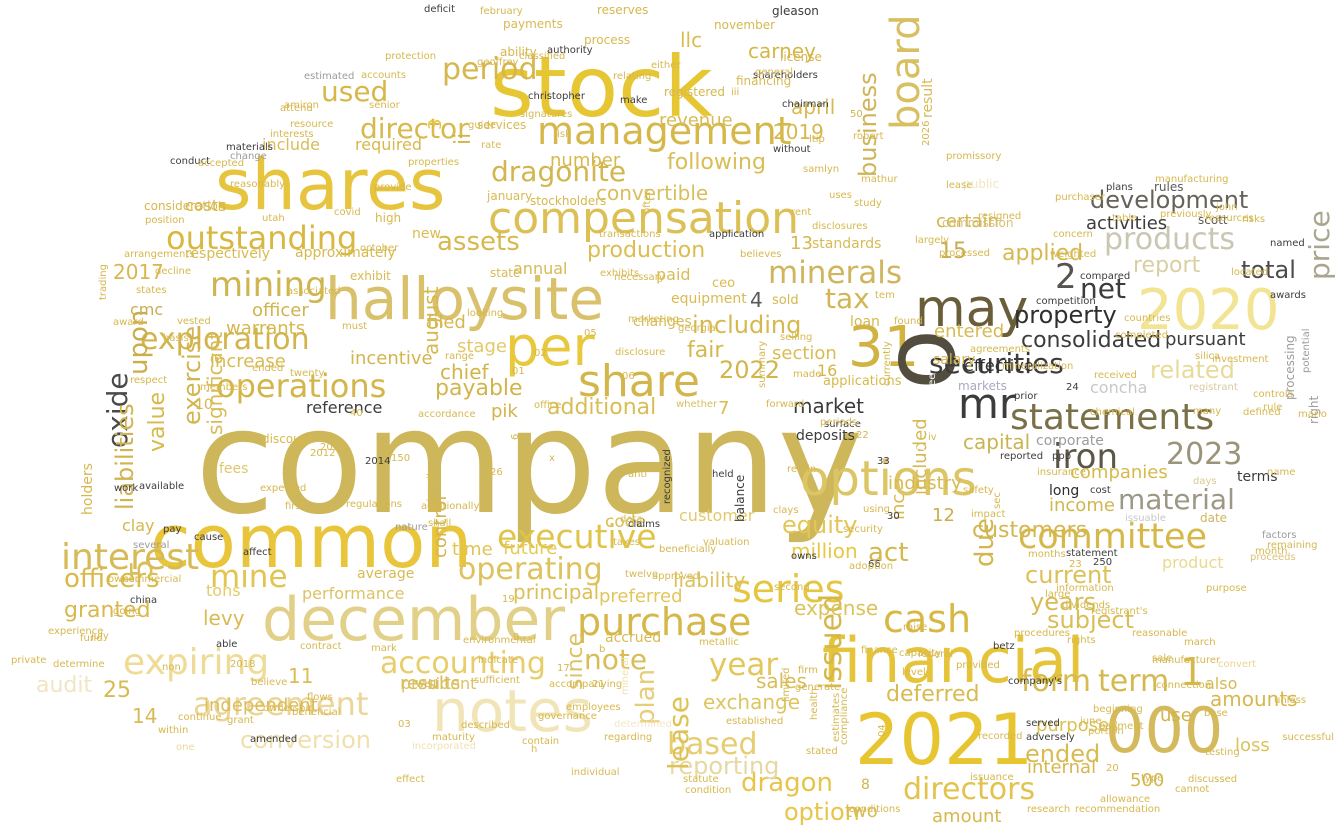 The height and width of the screenshot is (837, 1336). What do you see at coordinates (378, 461) in the screenshot?
I see `cloud-word: 2014` at bounding box center [378, 461].